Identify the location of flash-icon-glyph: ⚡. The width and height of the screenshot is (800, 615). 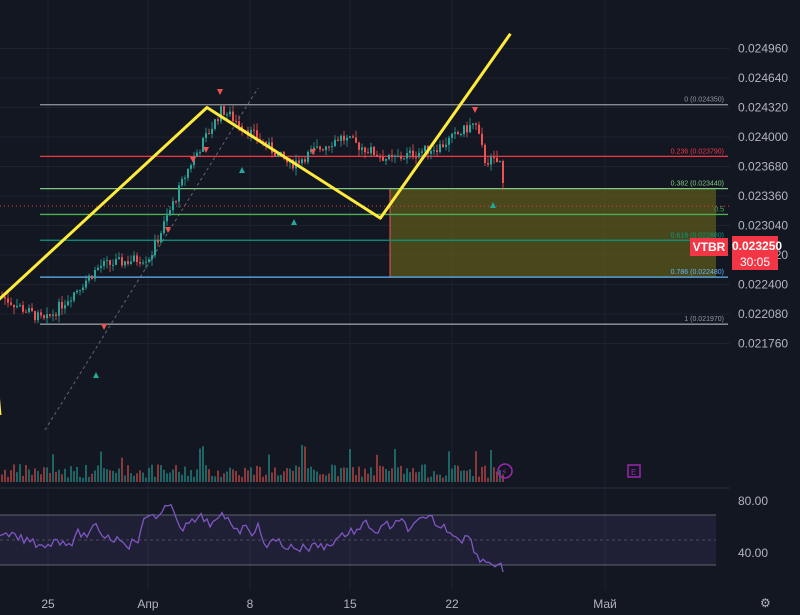
(504, 472).